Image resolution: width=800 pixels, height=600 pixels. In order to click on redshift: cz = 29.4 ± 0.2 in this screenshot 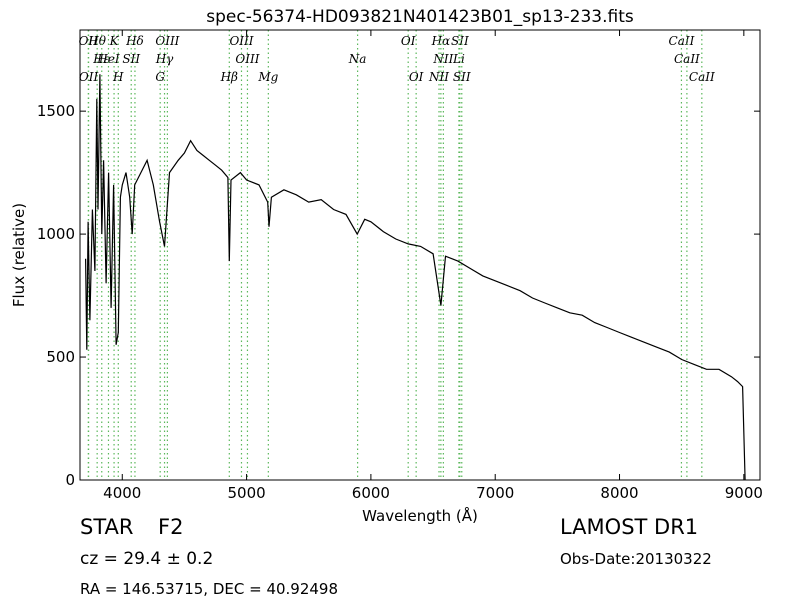, I will do `click(146, 559)`.